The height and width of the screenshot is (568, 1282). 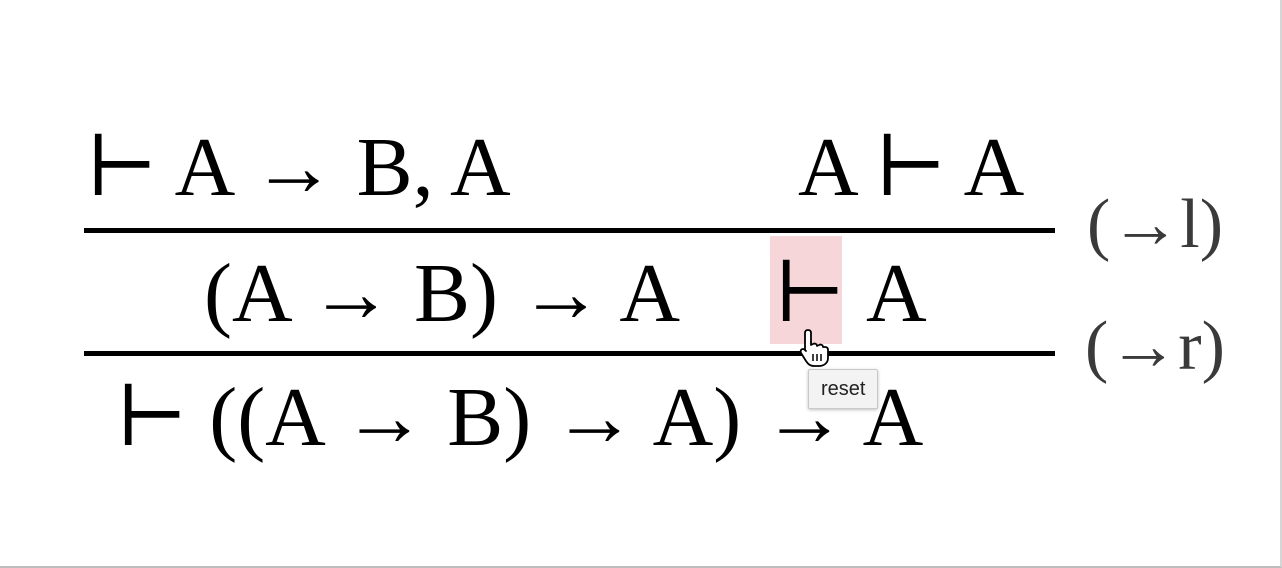 I want to click on conclusion-sequent: ⊢ ((A → B) → A) → A, so click(x=520, y=417).